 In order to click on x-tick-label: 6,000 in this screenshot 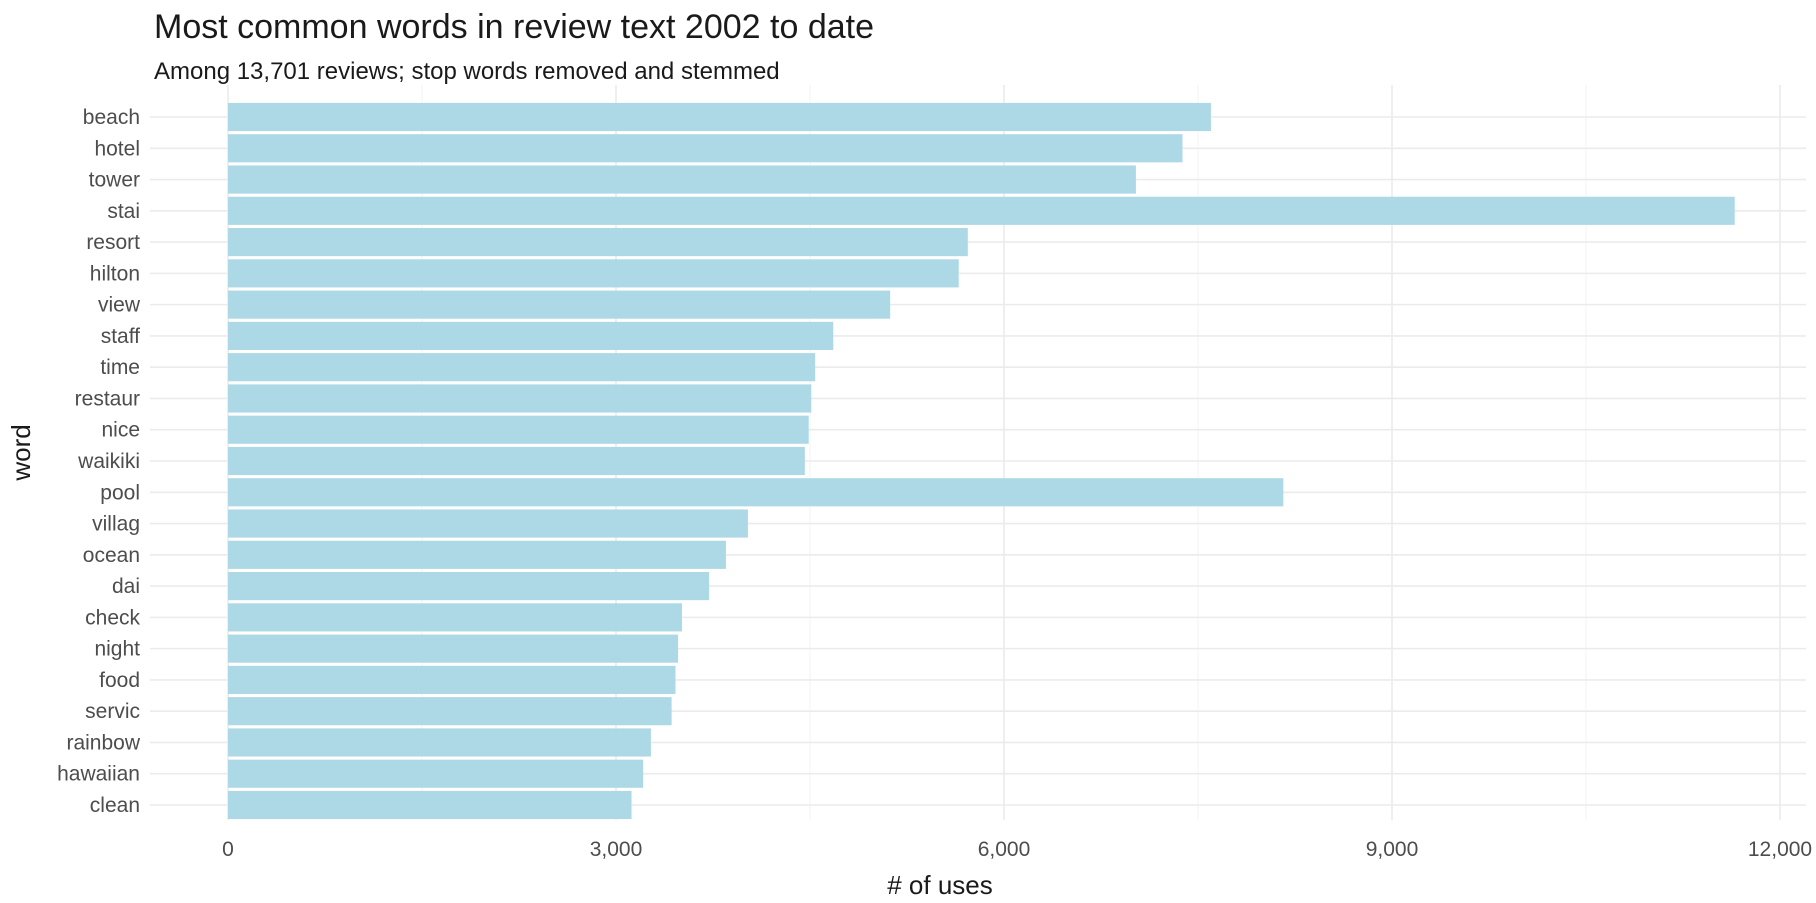, I will do `click(1004, 849)`.